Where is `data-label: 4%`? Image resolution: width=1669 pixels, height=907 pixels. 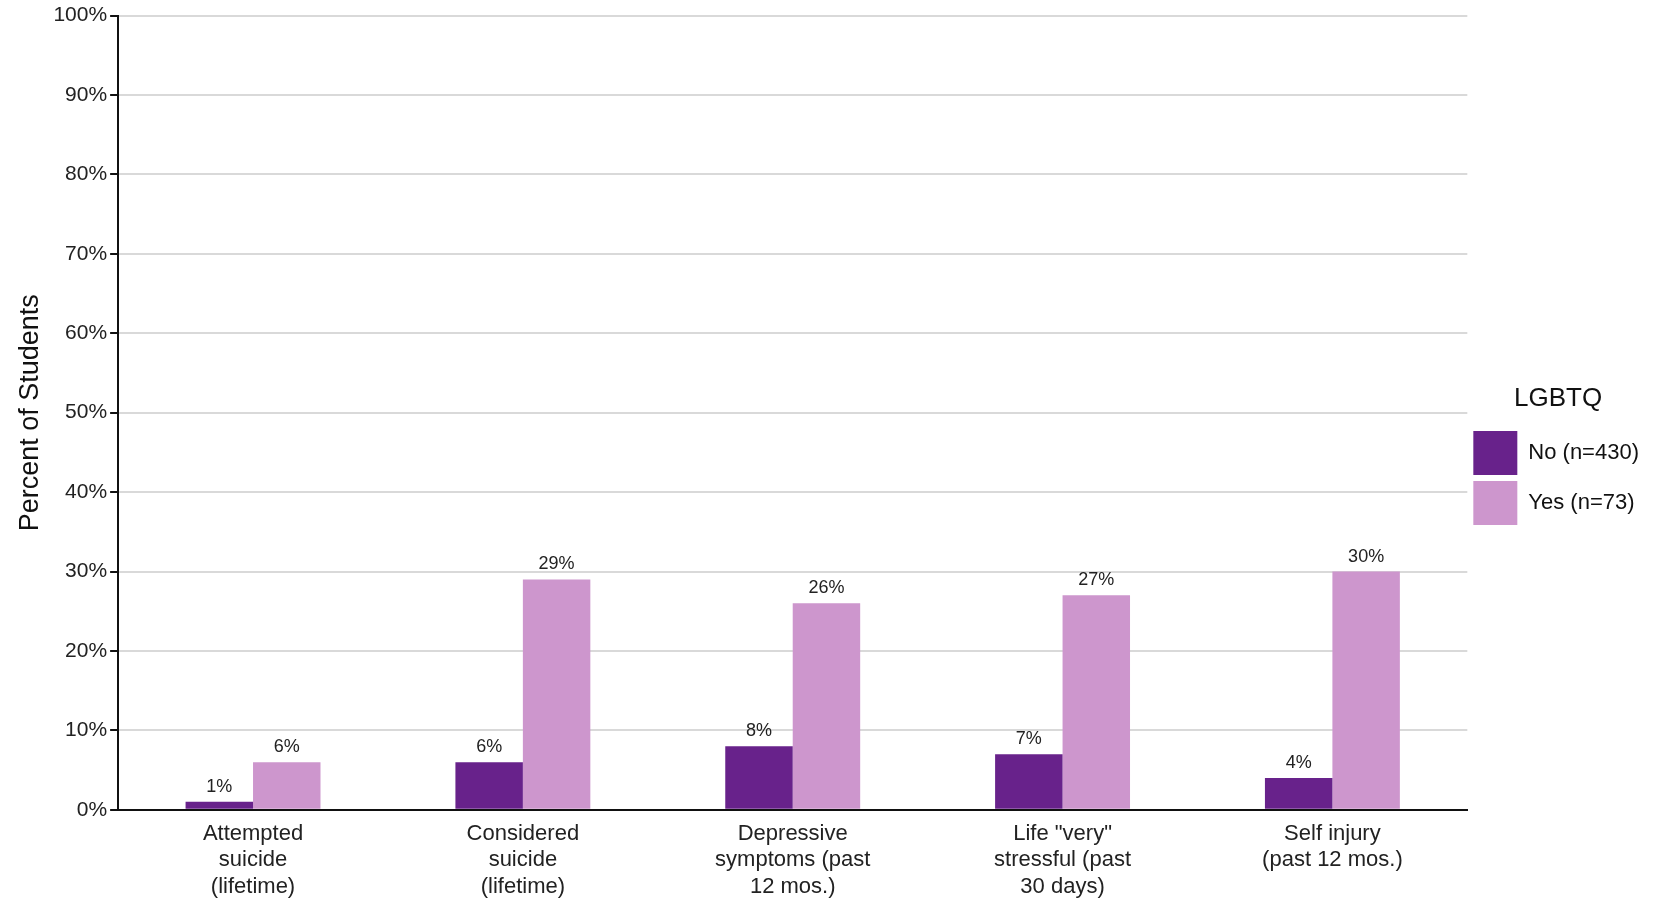 data-label: 4% is located at coordinates (1298, 762).